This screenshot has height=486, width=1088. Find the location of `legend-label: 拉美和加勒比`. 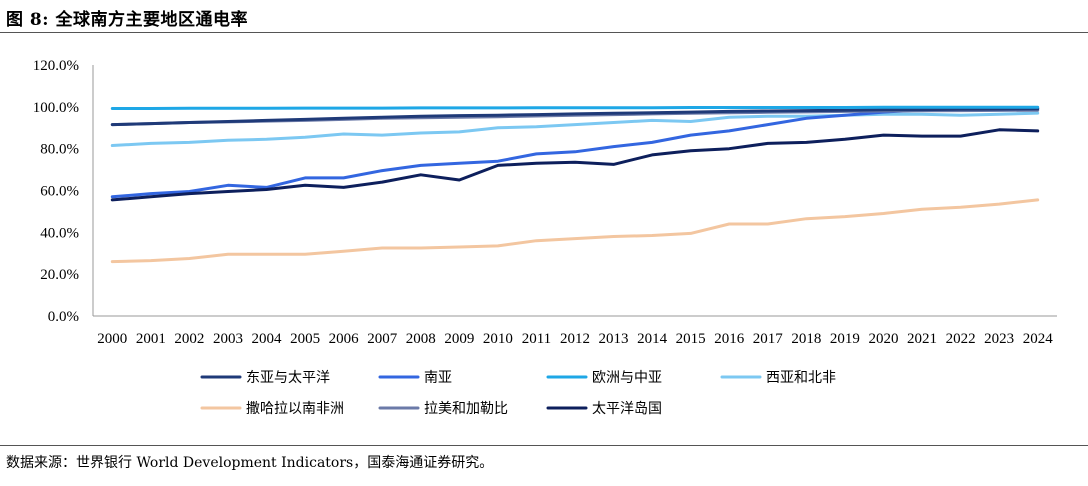

legend-label: 拉美和加勒比 is located at coordinates (466, 409).